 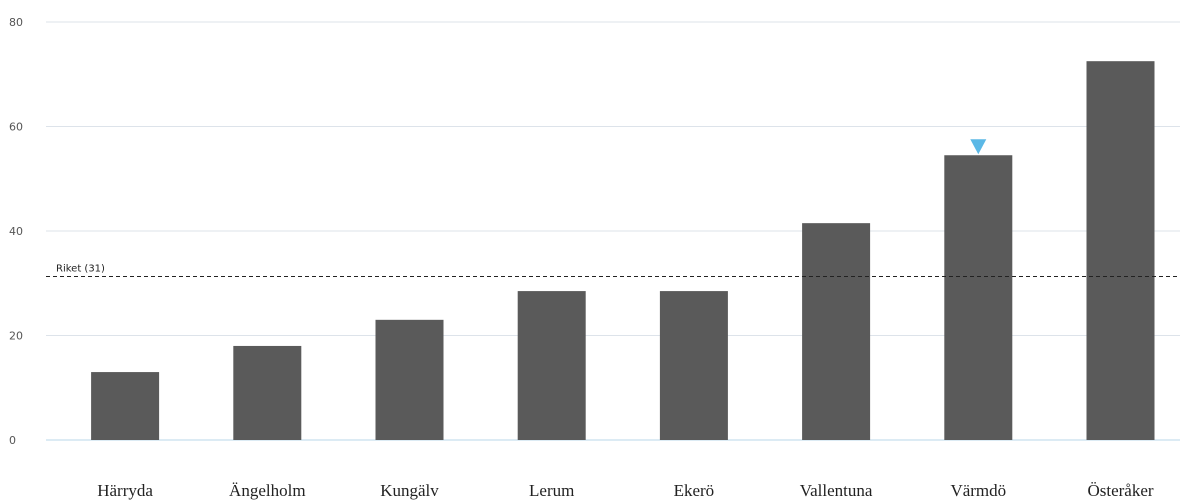 What do you see at coordinates (836, 490) in the screenshot?
I see `x-tick-label: Vallentuna` at bounding box center [836, 490].